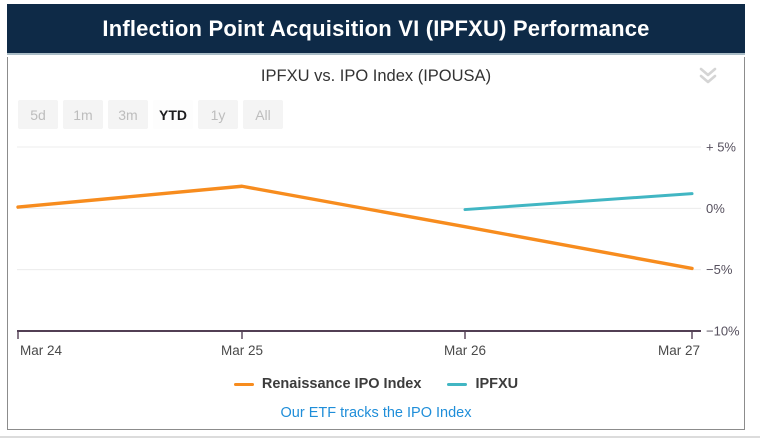 The height and width of the screenshot is (440, 760). I want to click on x-axis-label: Mar 24, so click(41, 350).